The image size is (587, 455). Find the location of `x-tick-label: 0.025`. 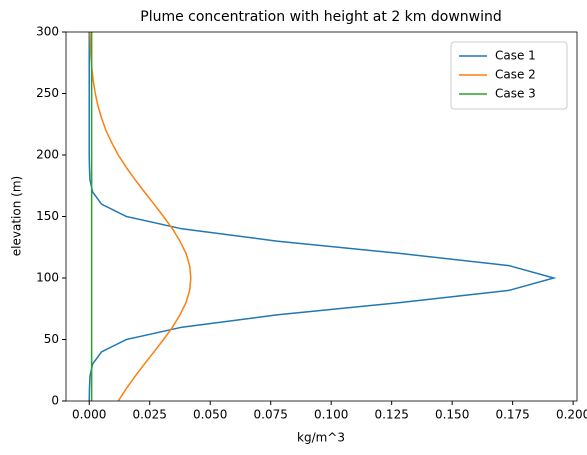

x-tick-label: 0.025 is located at coordinates (150, 415).